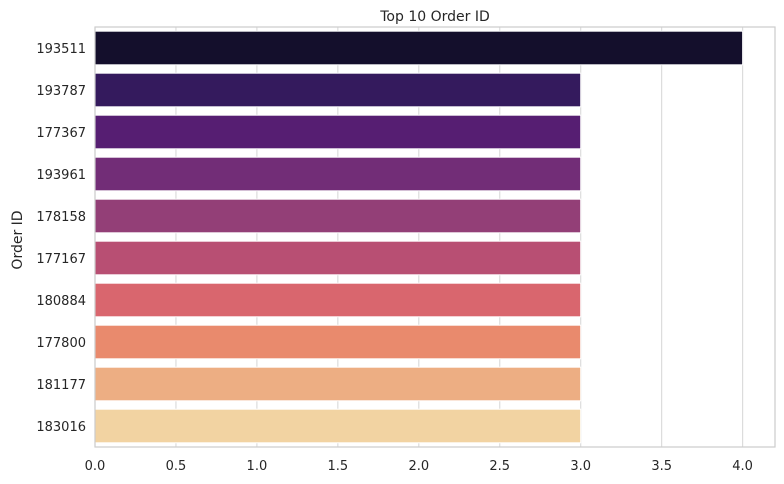 The image size is (784, 484). Describe the element at coordinates (176, 466) in the screenshot. I see `x-tick-label: 0.5` at that location.